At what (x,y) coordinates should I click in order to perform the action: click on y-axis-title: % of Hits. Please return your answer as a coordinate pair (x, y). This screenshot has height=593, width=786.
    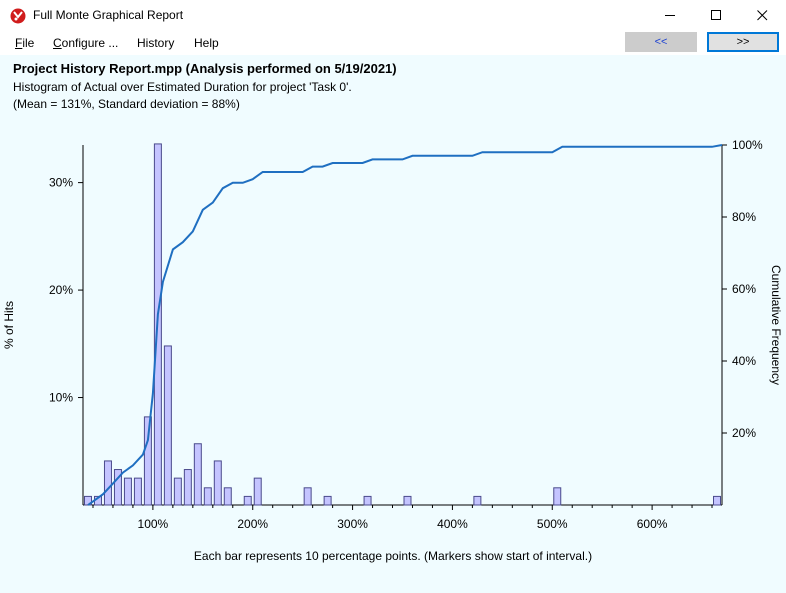
    Looking at the image, I should click on (9, 325).